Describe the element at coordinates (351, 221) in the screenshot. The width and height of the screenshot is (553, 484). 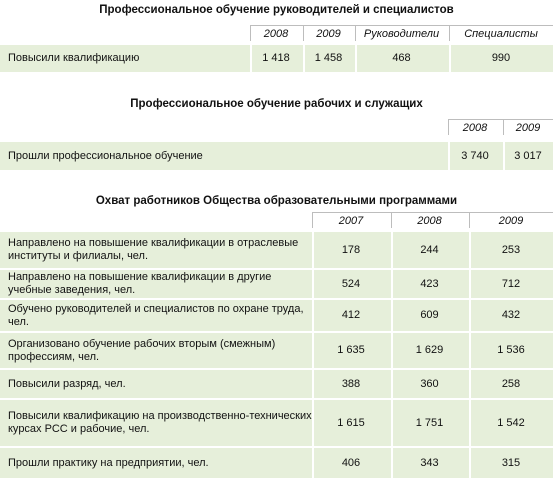
I see `column-header: 2007` at that location.